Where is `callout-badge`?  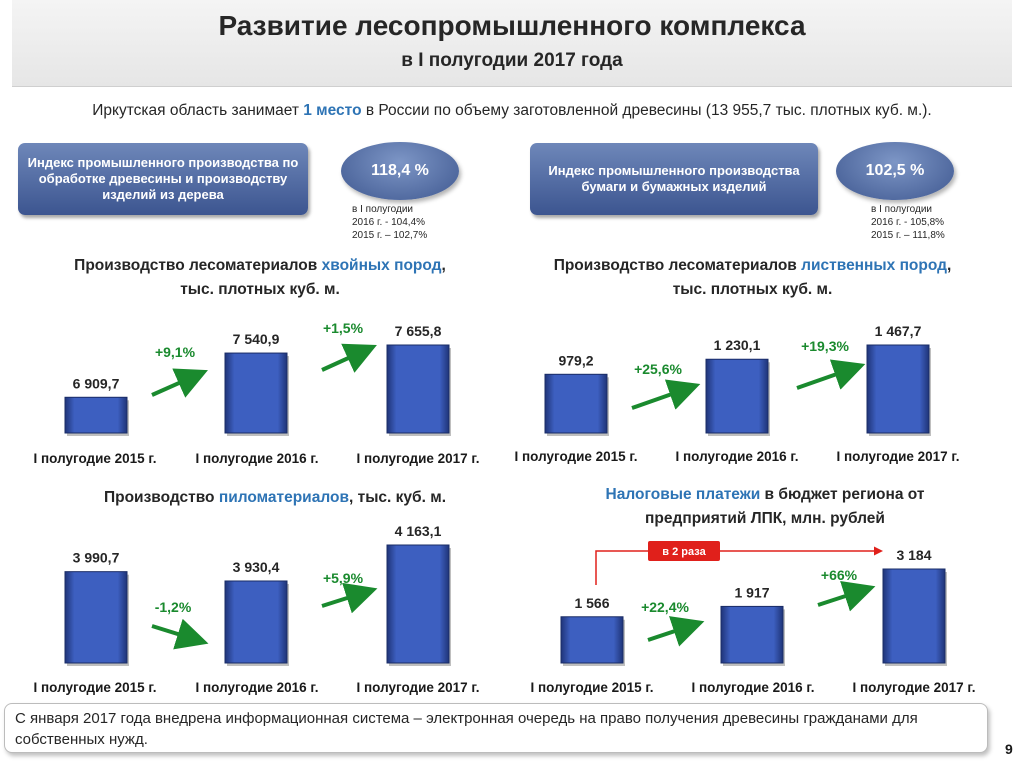
callout-badge is located at coordinates (684, 551).